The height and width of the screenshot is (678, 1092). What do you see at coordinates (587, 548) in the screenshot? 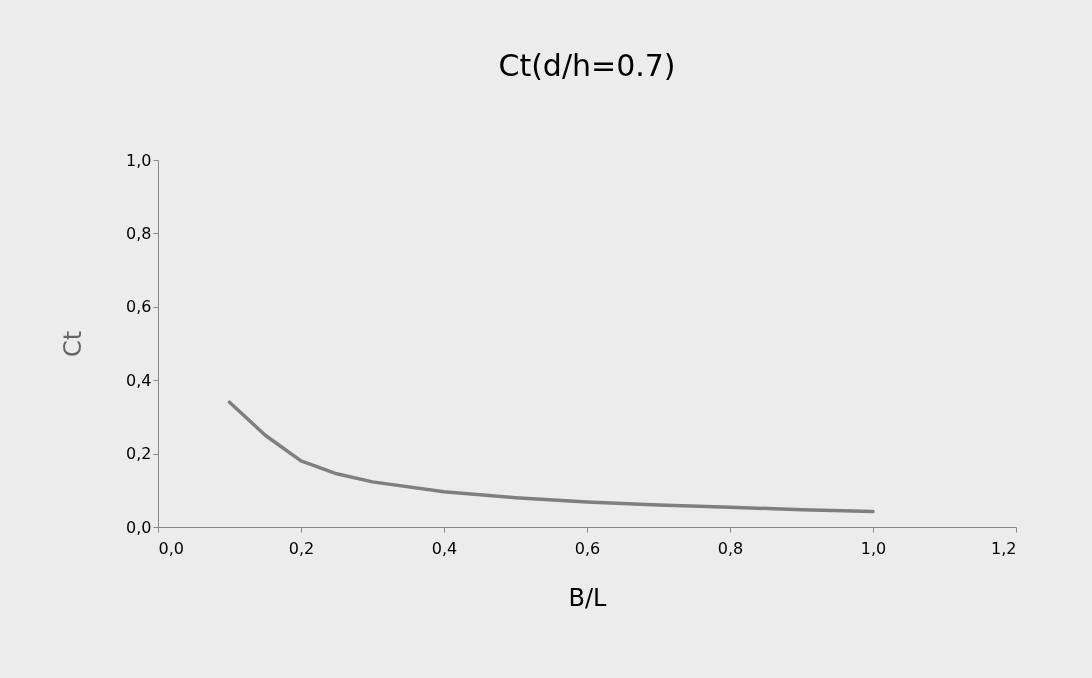
I see `x-tick-label: 0,6` at bounding box center [587, 548].